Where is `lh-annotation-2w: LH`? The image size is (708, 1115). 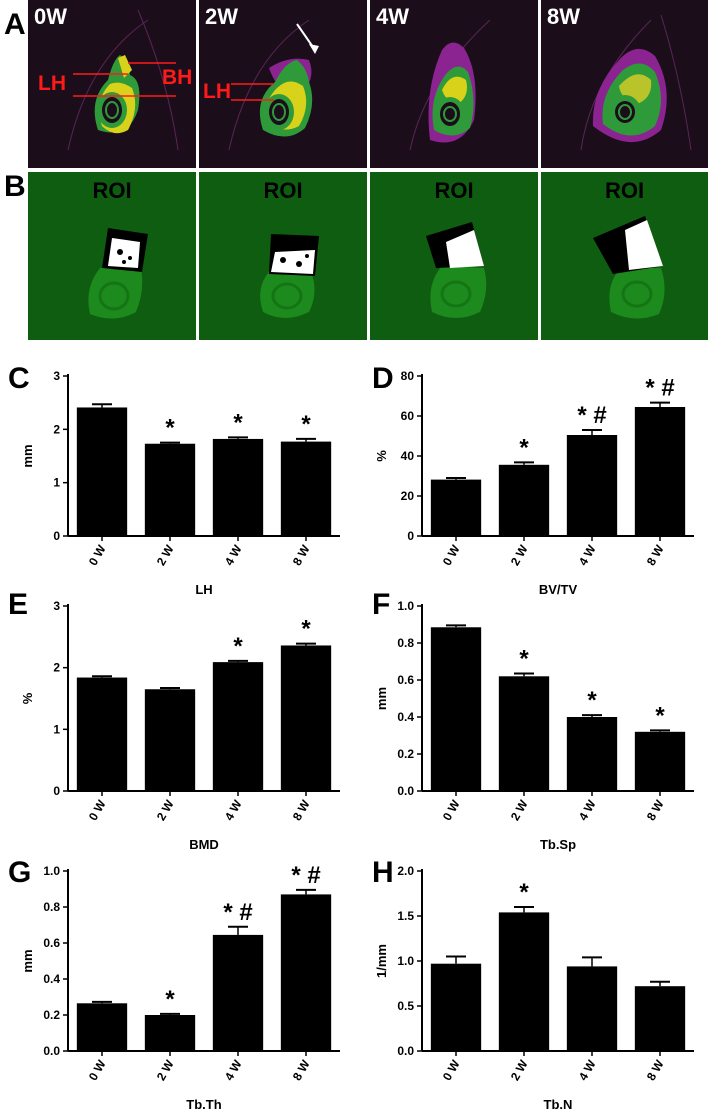 lh-annotation-2w: LH is located at coordinates (217, 91).